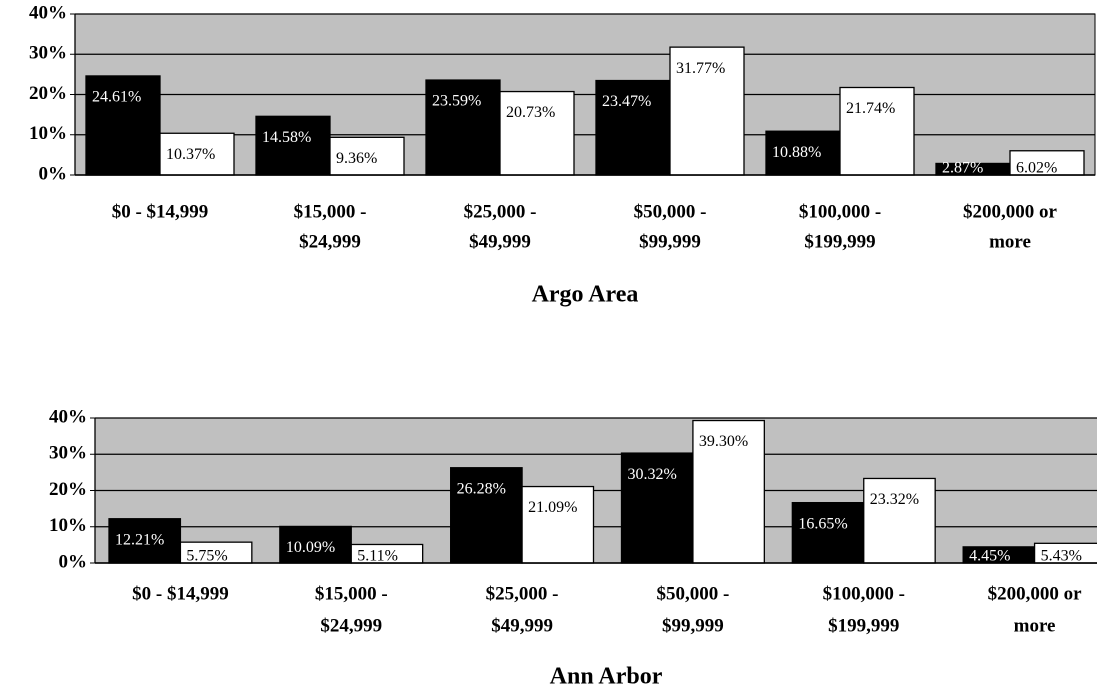 The height and width of the screenshot is (690, 1097). What do you see at coordinates (206, 556) in the screenshot?
I see `data-label: 5.75%` at bounding box center [206, 556].